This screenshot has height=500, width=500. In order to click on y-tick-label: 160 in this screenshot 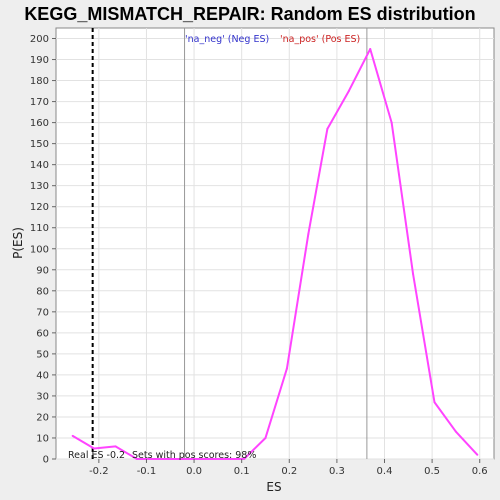, I will do `click(39, 123)`.